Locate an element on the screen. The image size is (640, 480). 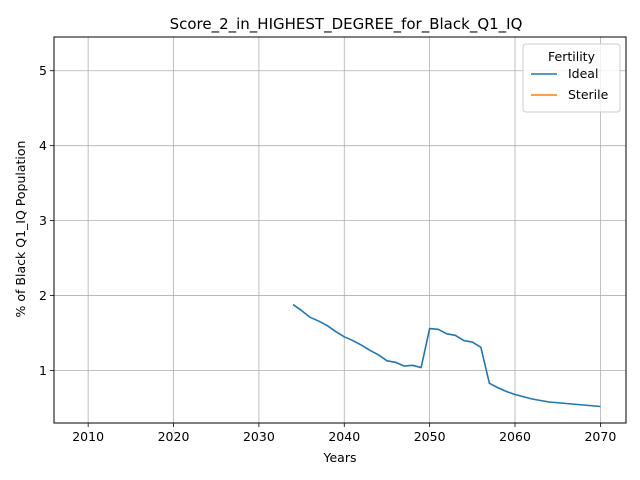
x-tick-label: 2020 is located at coordinates (174, 436).